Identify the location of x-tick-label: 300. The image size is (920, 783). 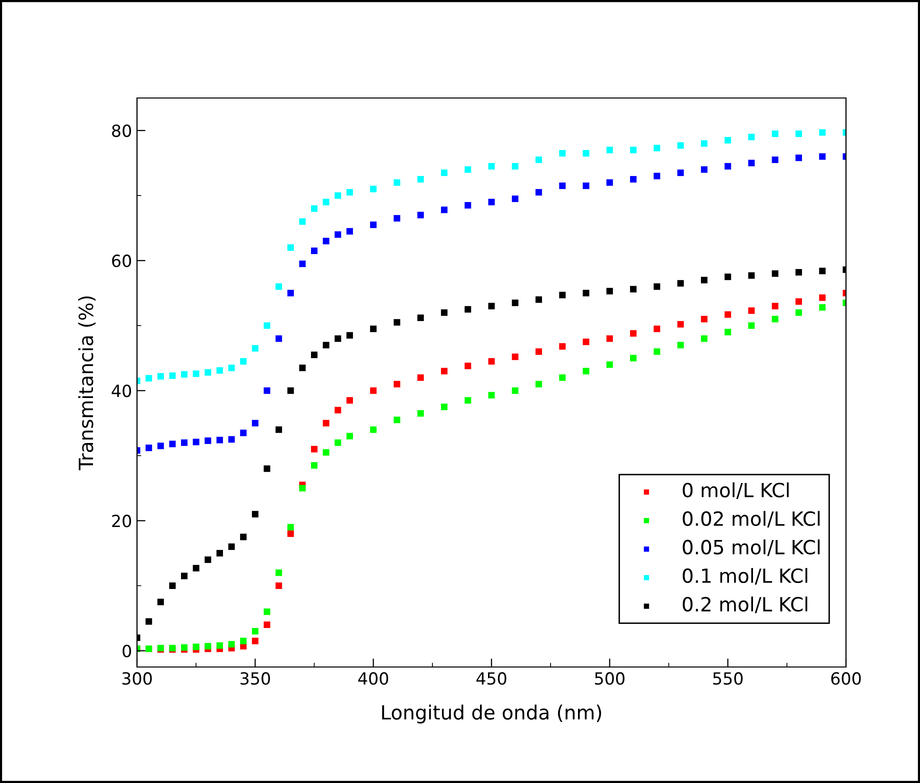
(137, 678).